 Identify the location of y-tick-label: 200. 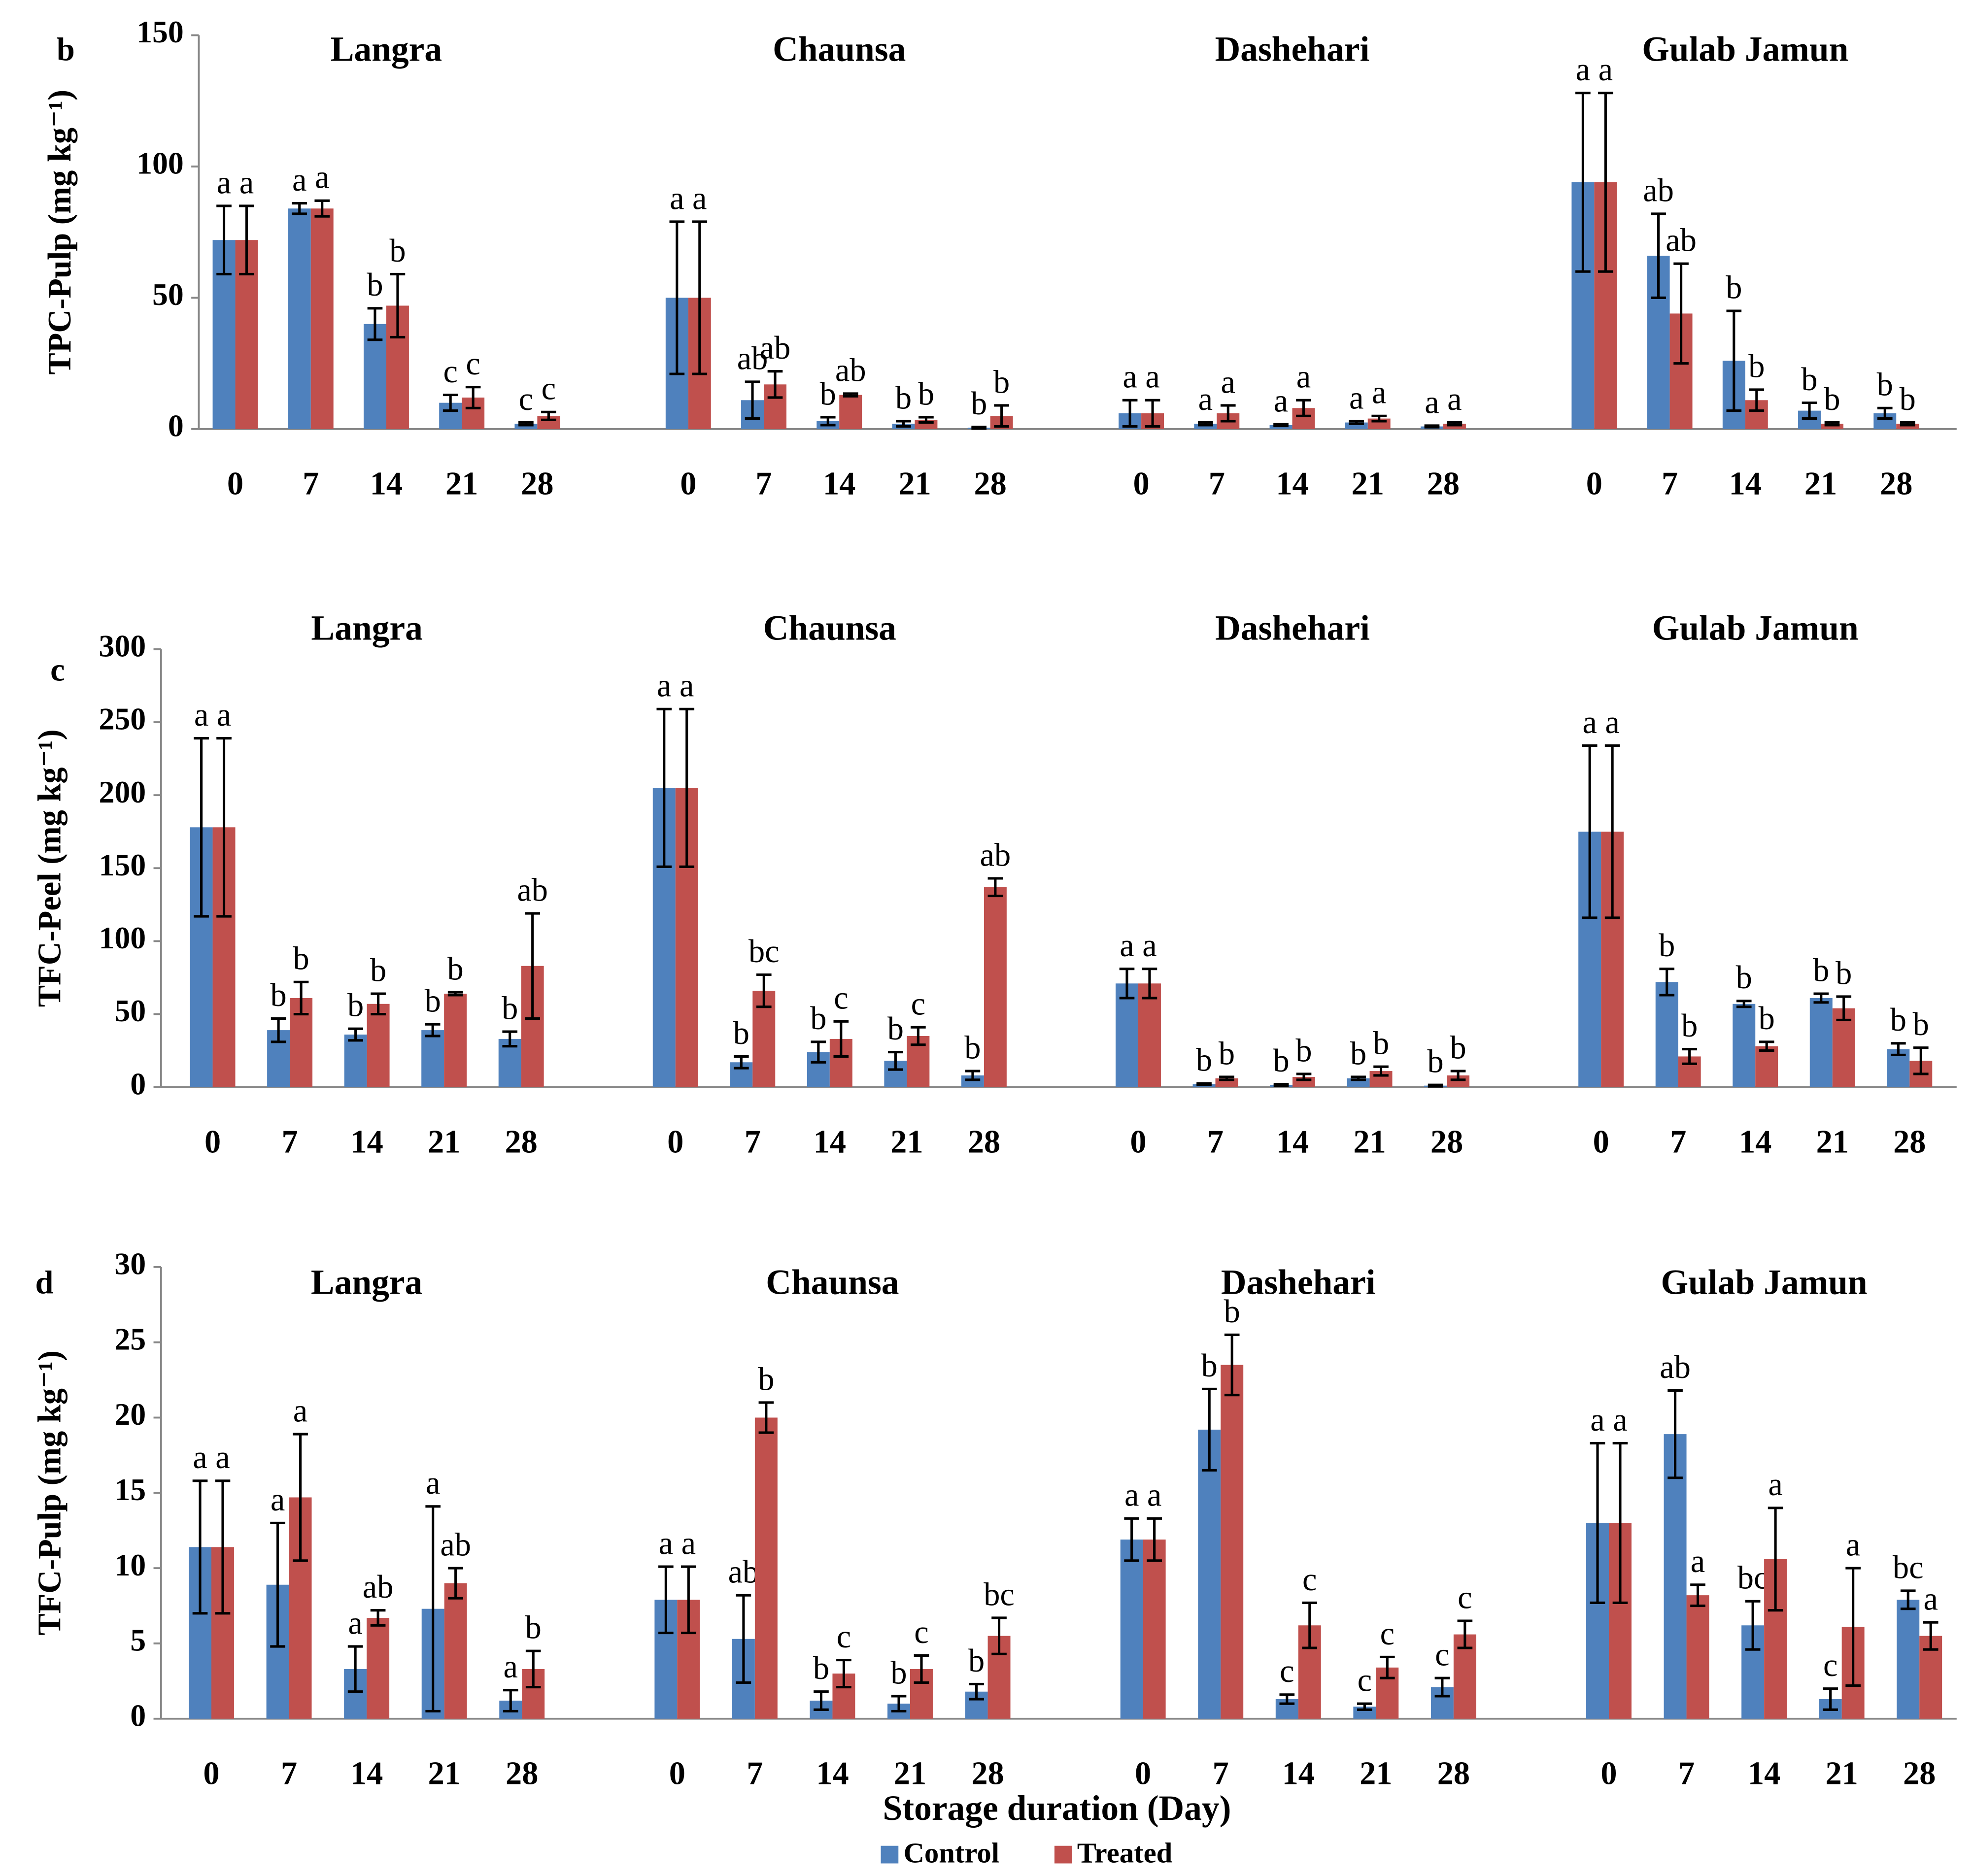
(122, 791).